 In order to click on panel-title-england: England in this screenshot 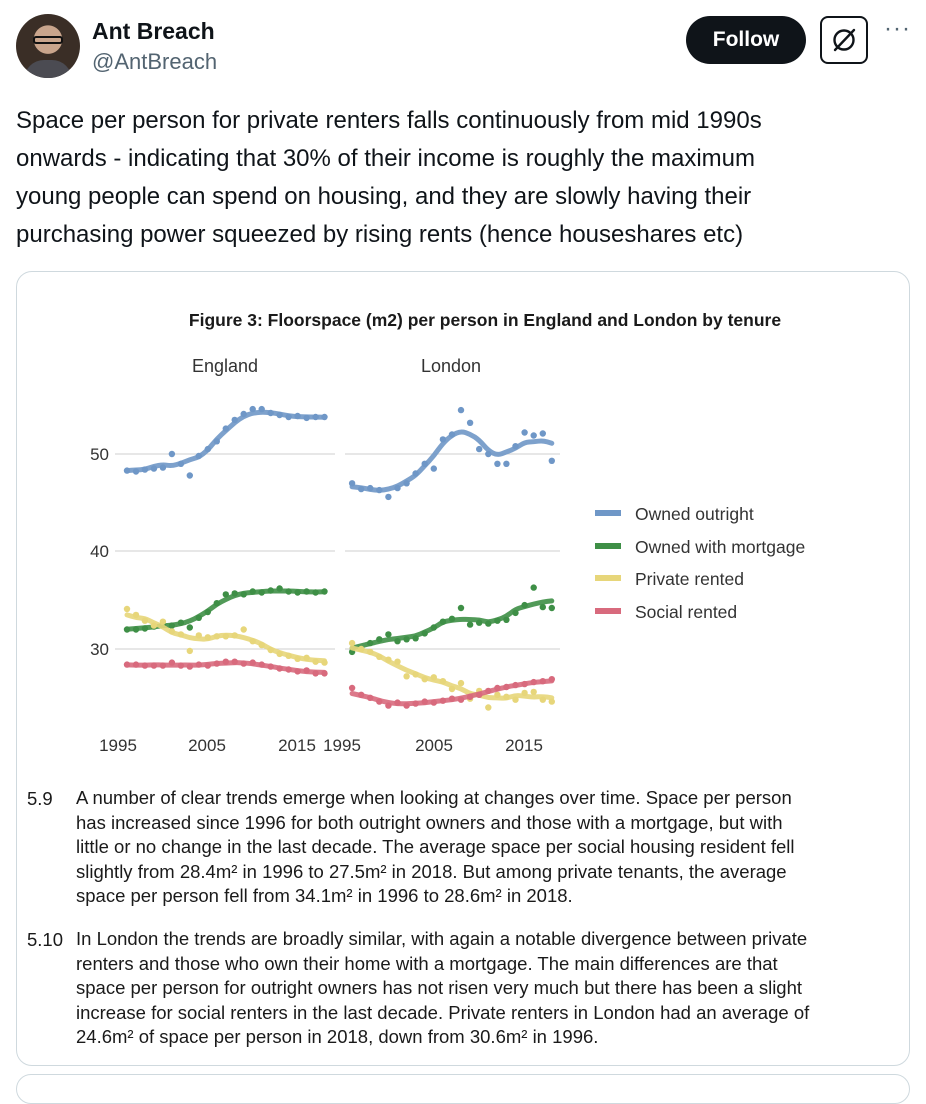, I will do `click(225, 366)`.